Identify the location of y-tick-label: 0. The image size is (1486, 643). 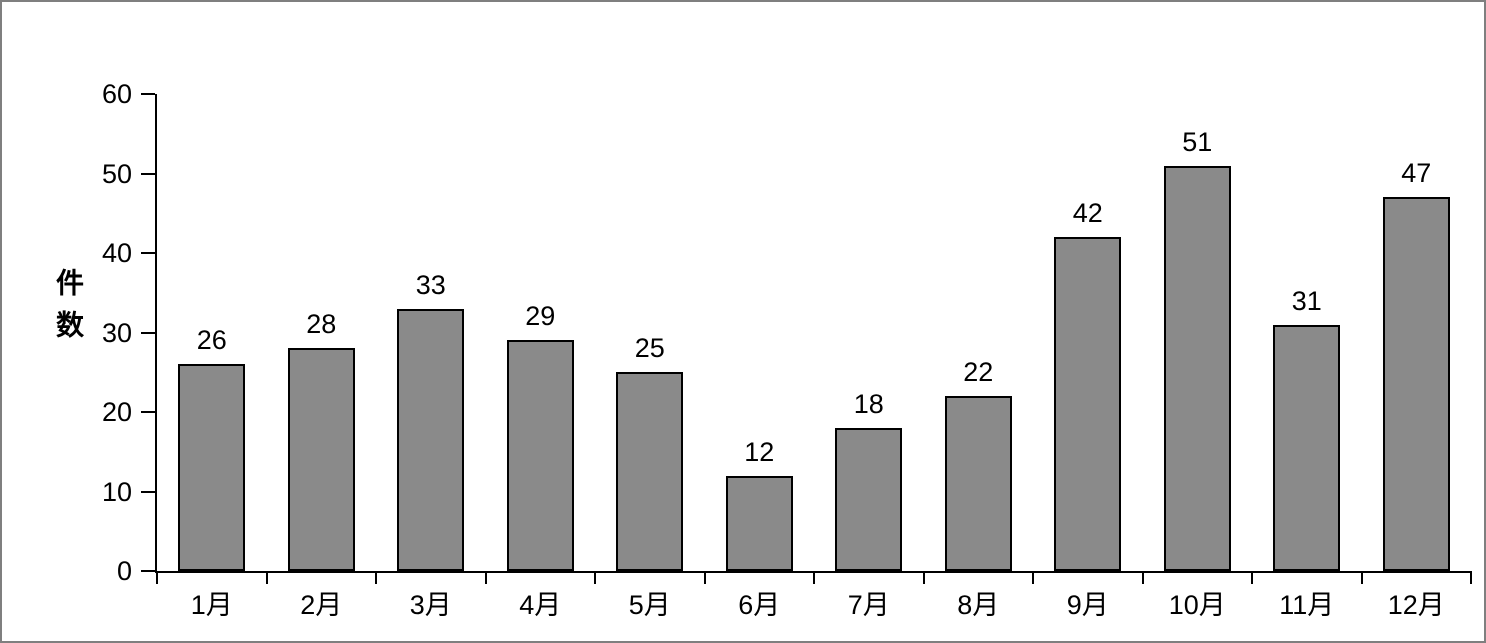
(124, 571).